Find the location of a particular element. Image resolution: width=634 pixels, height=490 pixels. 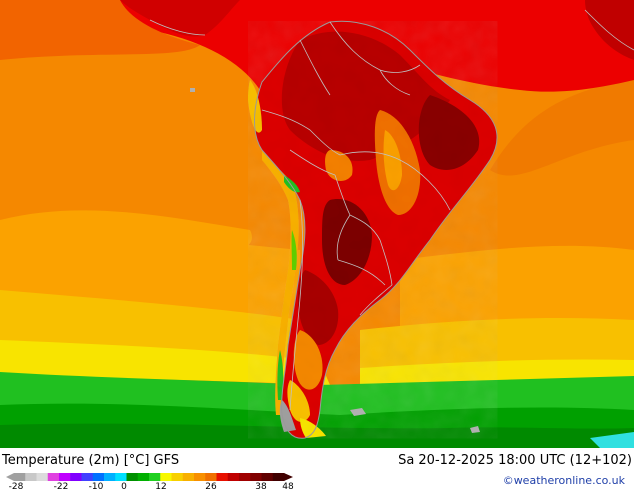

scale-tick-label: 48 is located at coordinates (288, 486).